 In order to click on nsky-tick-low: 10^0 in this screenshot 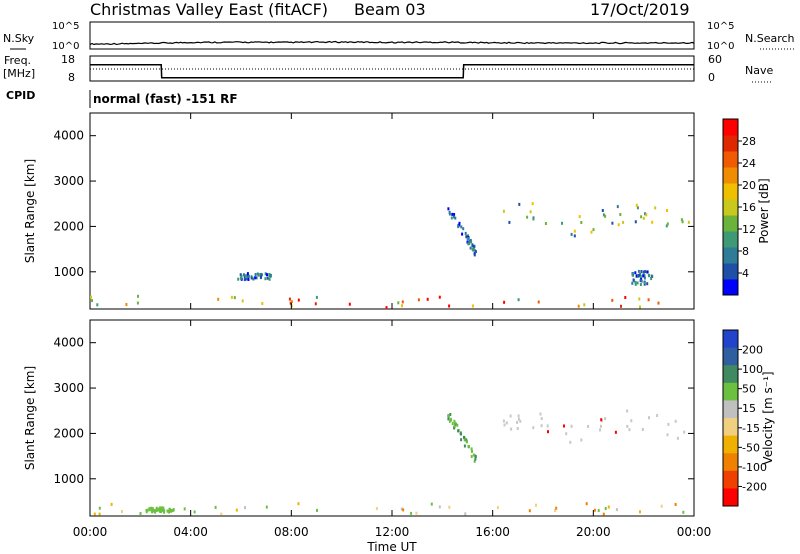, I will do `click(65, 46)`.